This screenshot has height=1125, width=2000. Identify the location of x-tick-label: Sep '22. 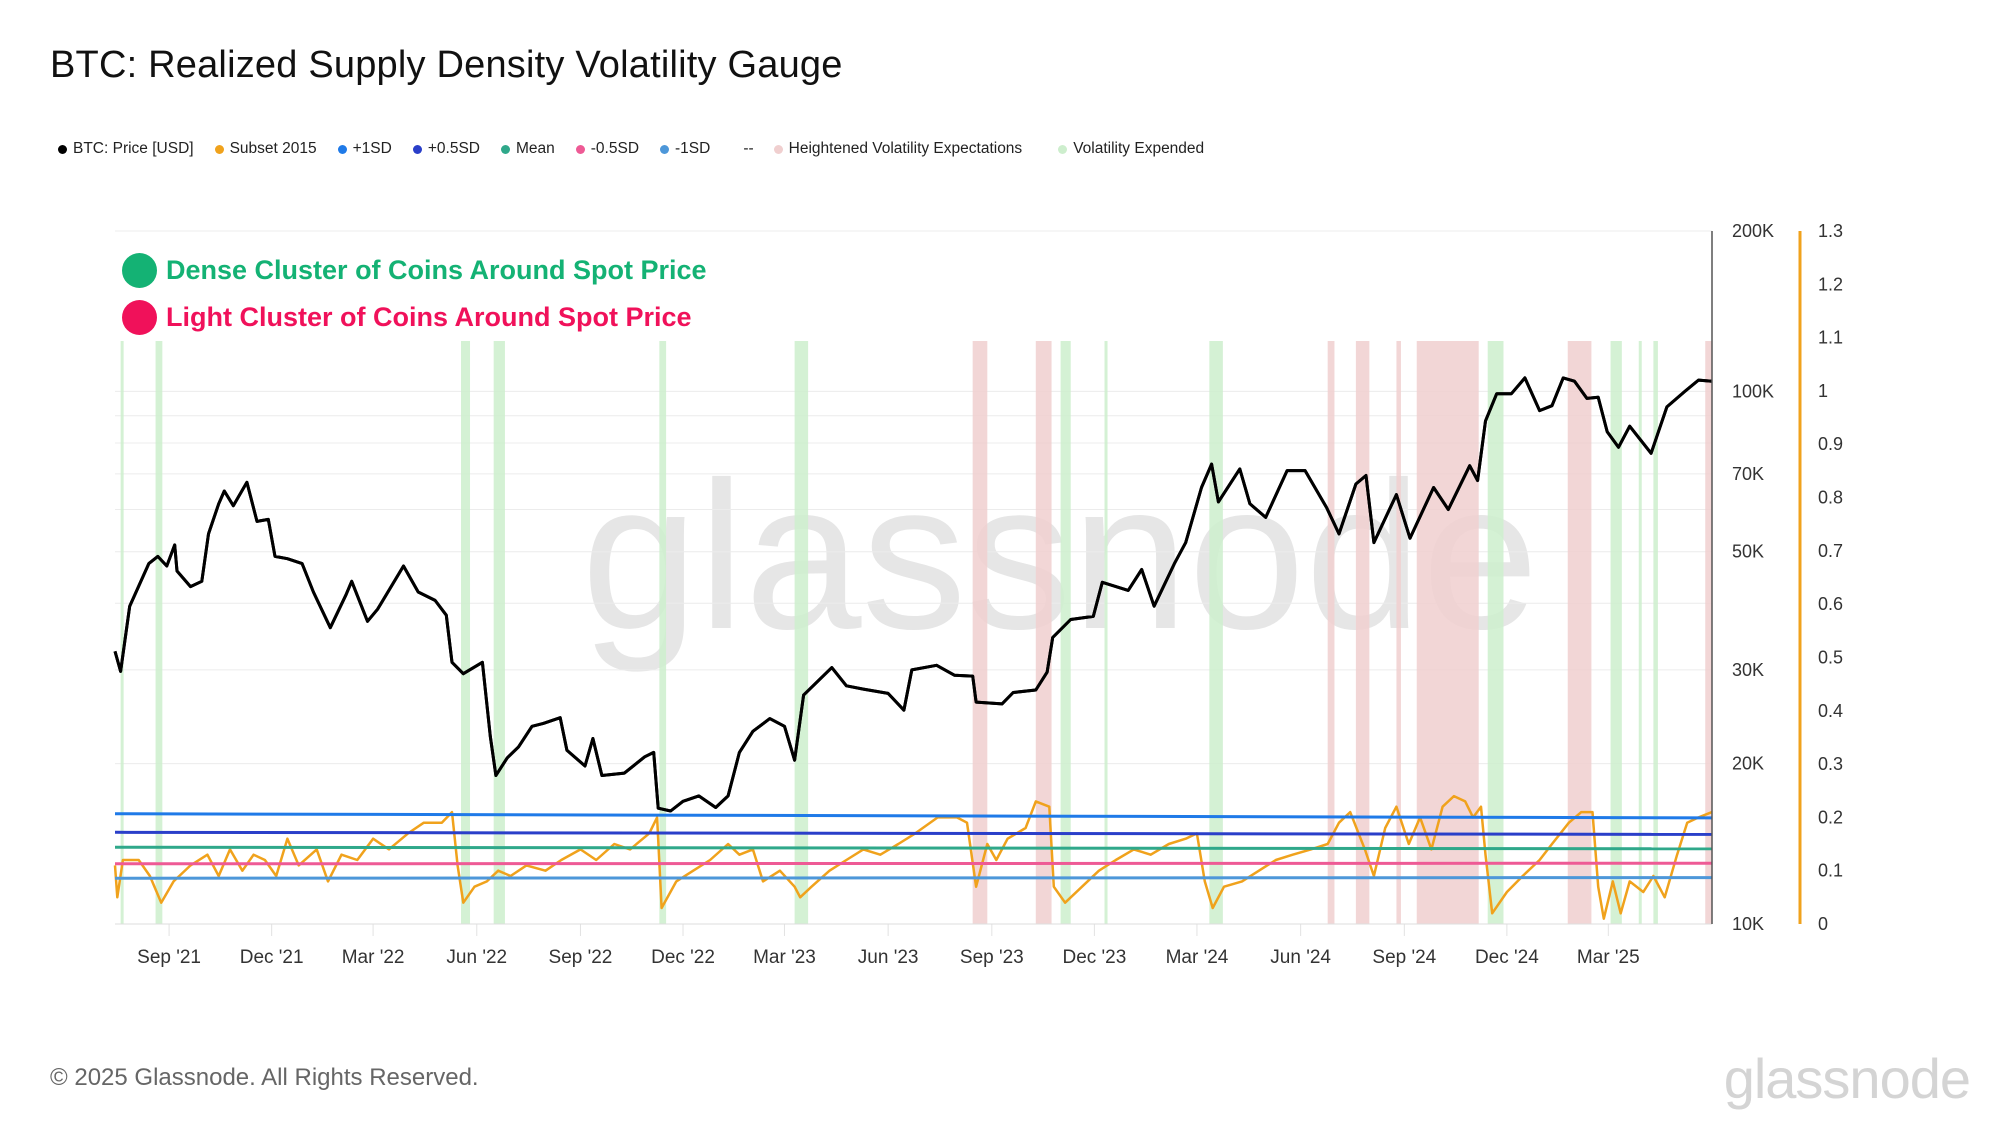
(581, 957).